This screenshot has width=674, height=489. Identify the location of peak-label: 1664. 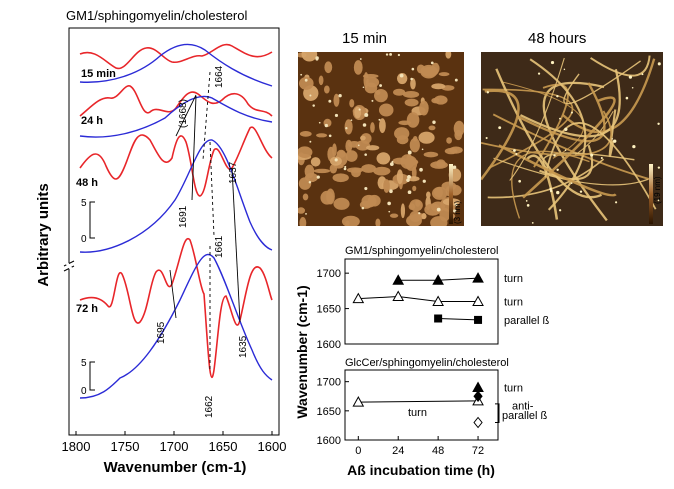
(219, 76).